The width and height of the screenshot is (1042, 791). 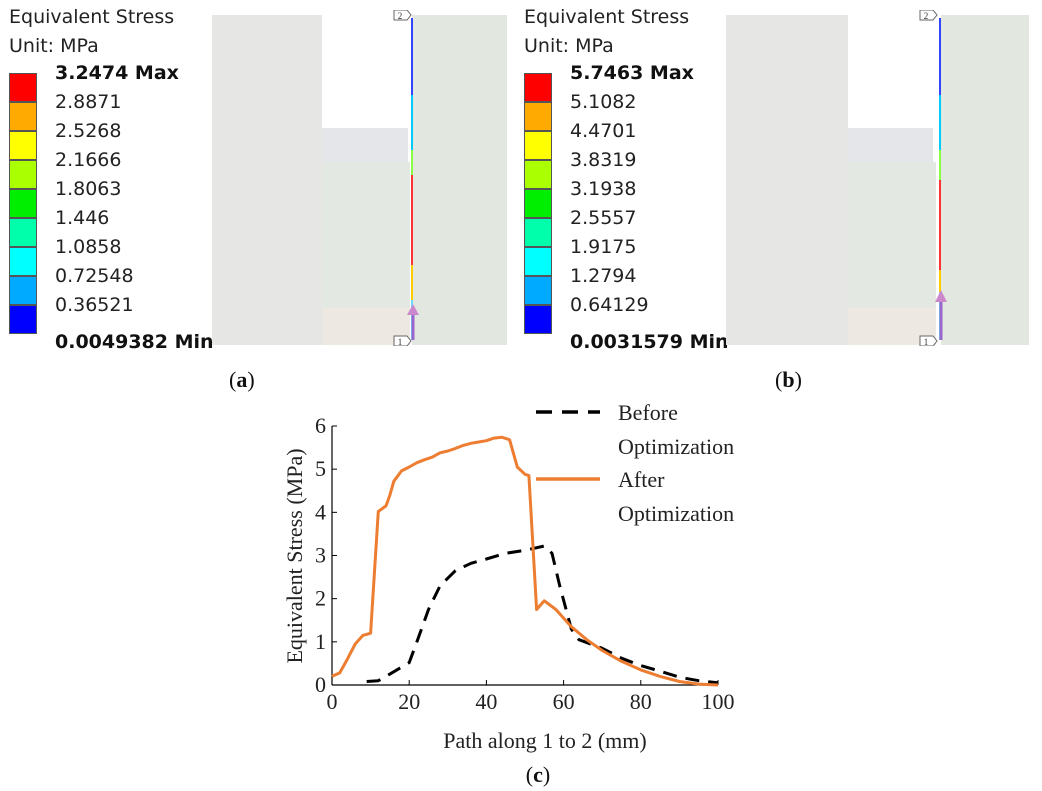 I want to click on chart-x-axis-label: Path along 1 to 2 (mm), so click(x=544, y=740).